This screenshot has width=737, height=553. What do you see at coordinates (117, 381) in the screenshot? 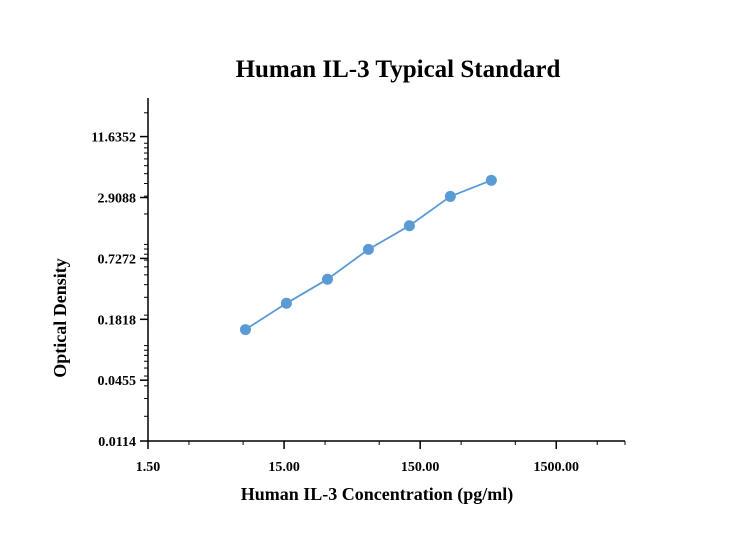
I see `y-tick-label: 0.0455` at bounding box center [117, 381].